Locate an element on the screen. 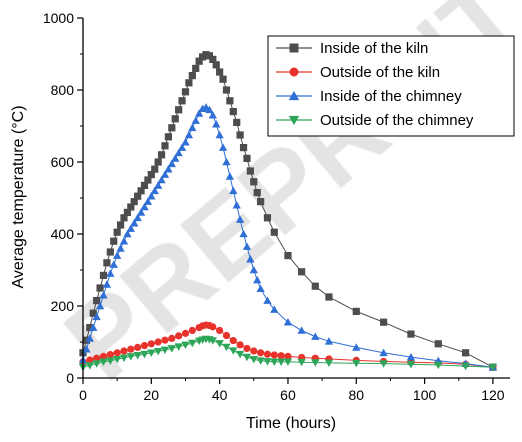 The image size is (522, 442). legend-item: Inside of the kiln is located at coordinates (352, 48).